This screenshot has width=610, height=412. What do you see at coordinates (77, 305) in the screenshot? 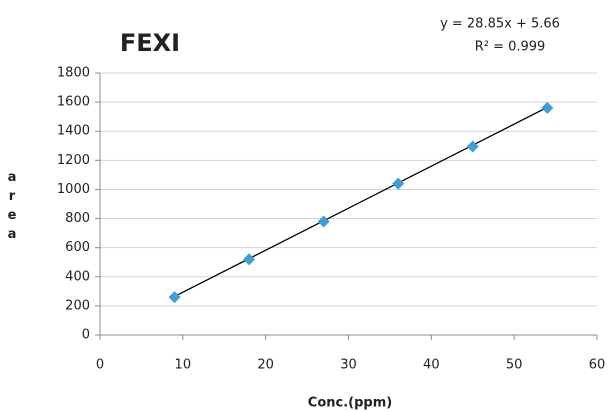
I see `y-tick-label: 200` at bounding box center [77, 305].